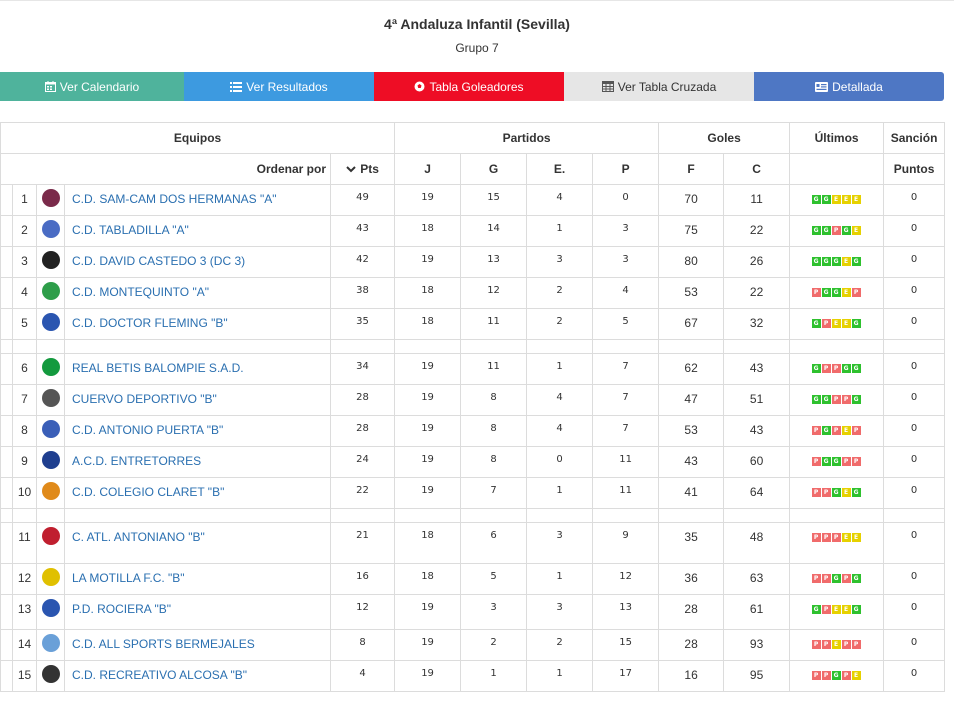  What do you see at coordinates (197, 231) in the screenshot?
I see `team-name-link: C.D. TABLADILLA "A"` at bounding box center [197, 231].